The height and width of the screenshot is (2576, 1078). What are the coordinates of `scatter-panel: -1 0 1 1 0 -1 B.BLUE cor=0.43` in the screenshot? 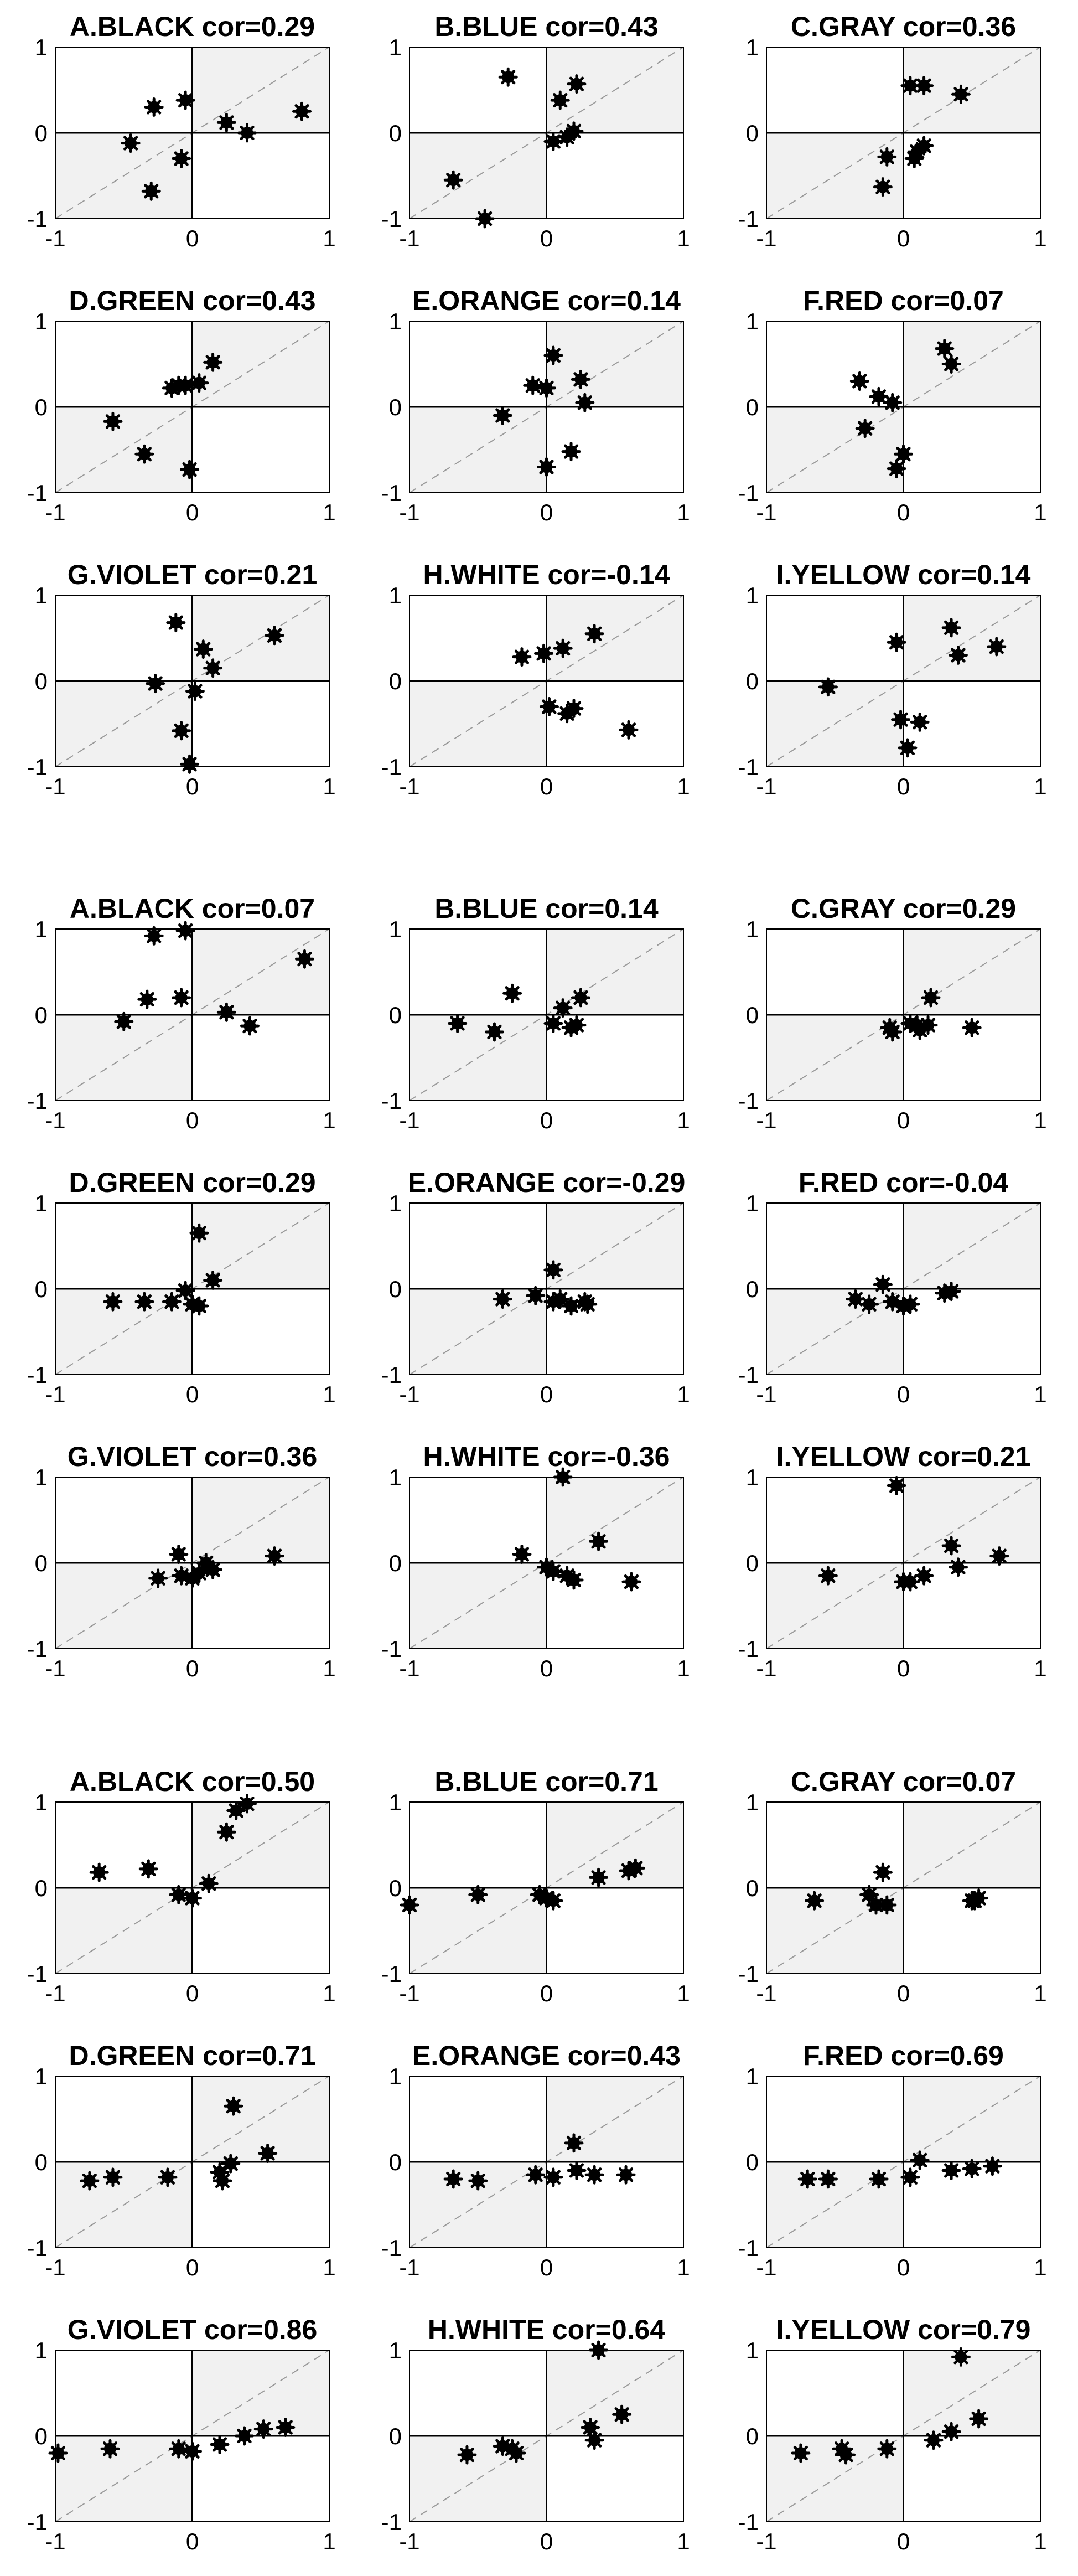 It's located at (535, 131).